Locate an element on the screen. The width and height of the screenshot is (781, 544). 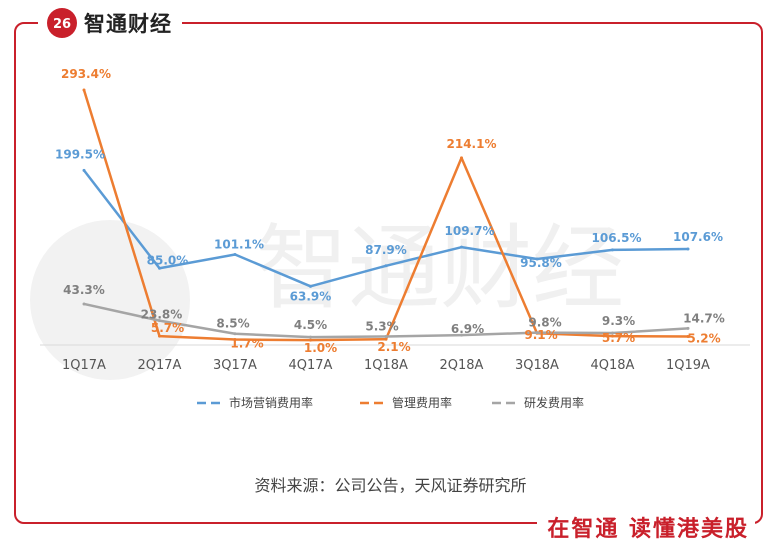
data-label: 293.4% is located at coordinates (86, 74).